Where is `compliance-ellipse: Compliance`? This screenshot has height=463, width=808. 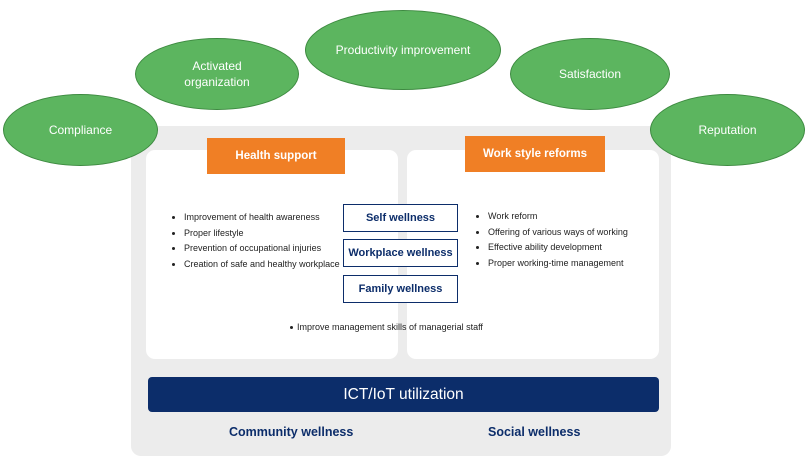
compliance-ellipse: Compliance is located at coordinates (80, 130).